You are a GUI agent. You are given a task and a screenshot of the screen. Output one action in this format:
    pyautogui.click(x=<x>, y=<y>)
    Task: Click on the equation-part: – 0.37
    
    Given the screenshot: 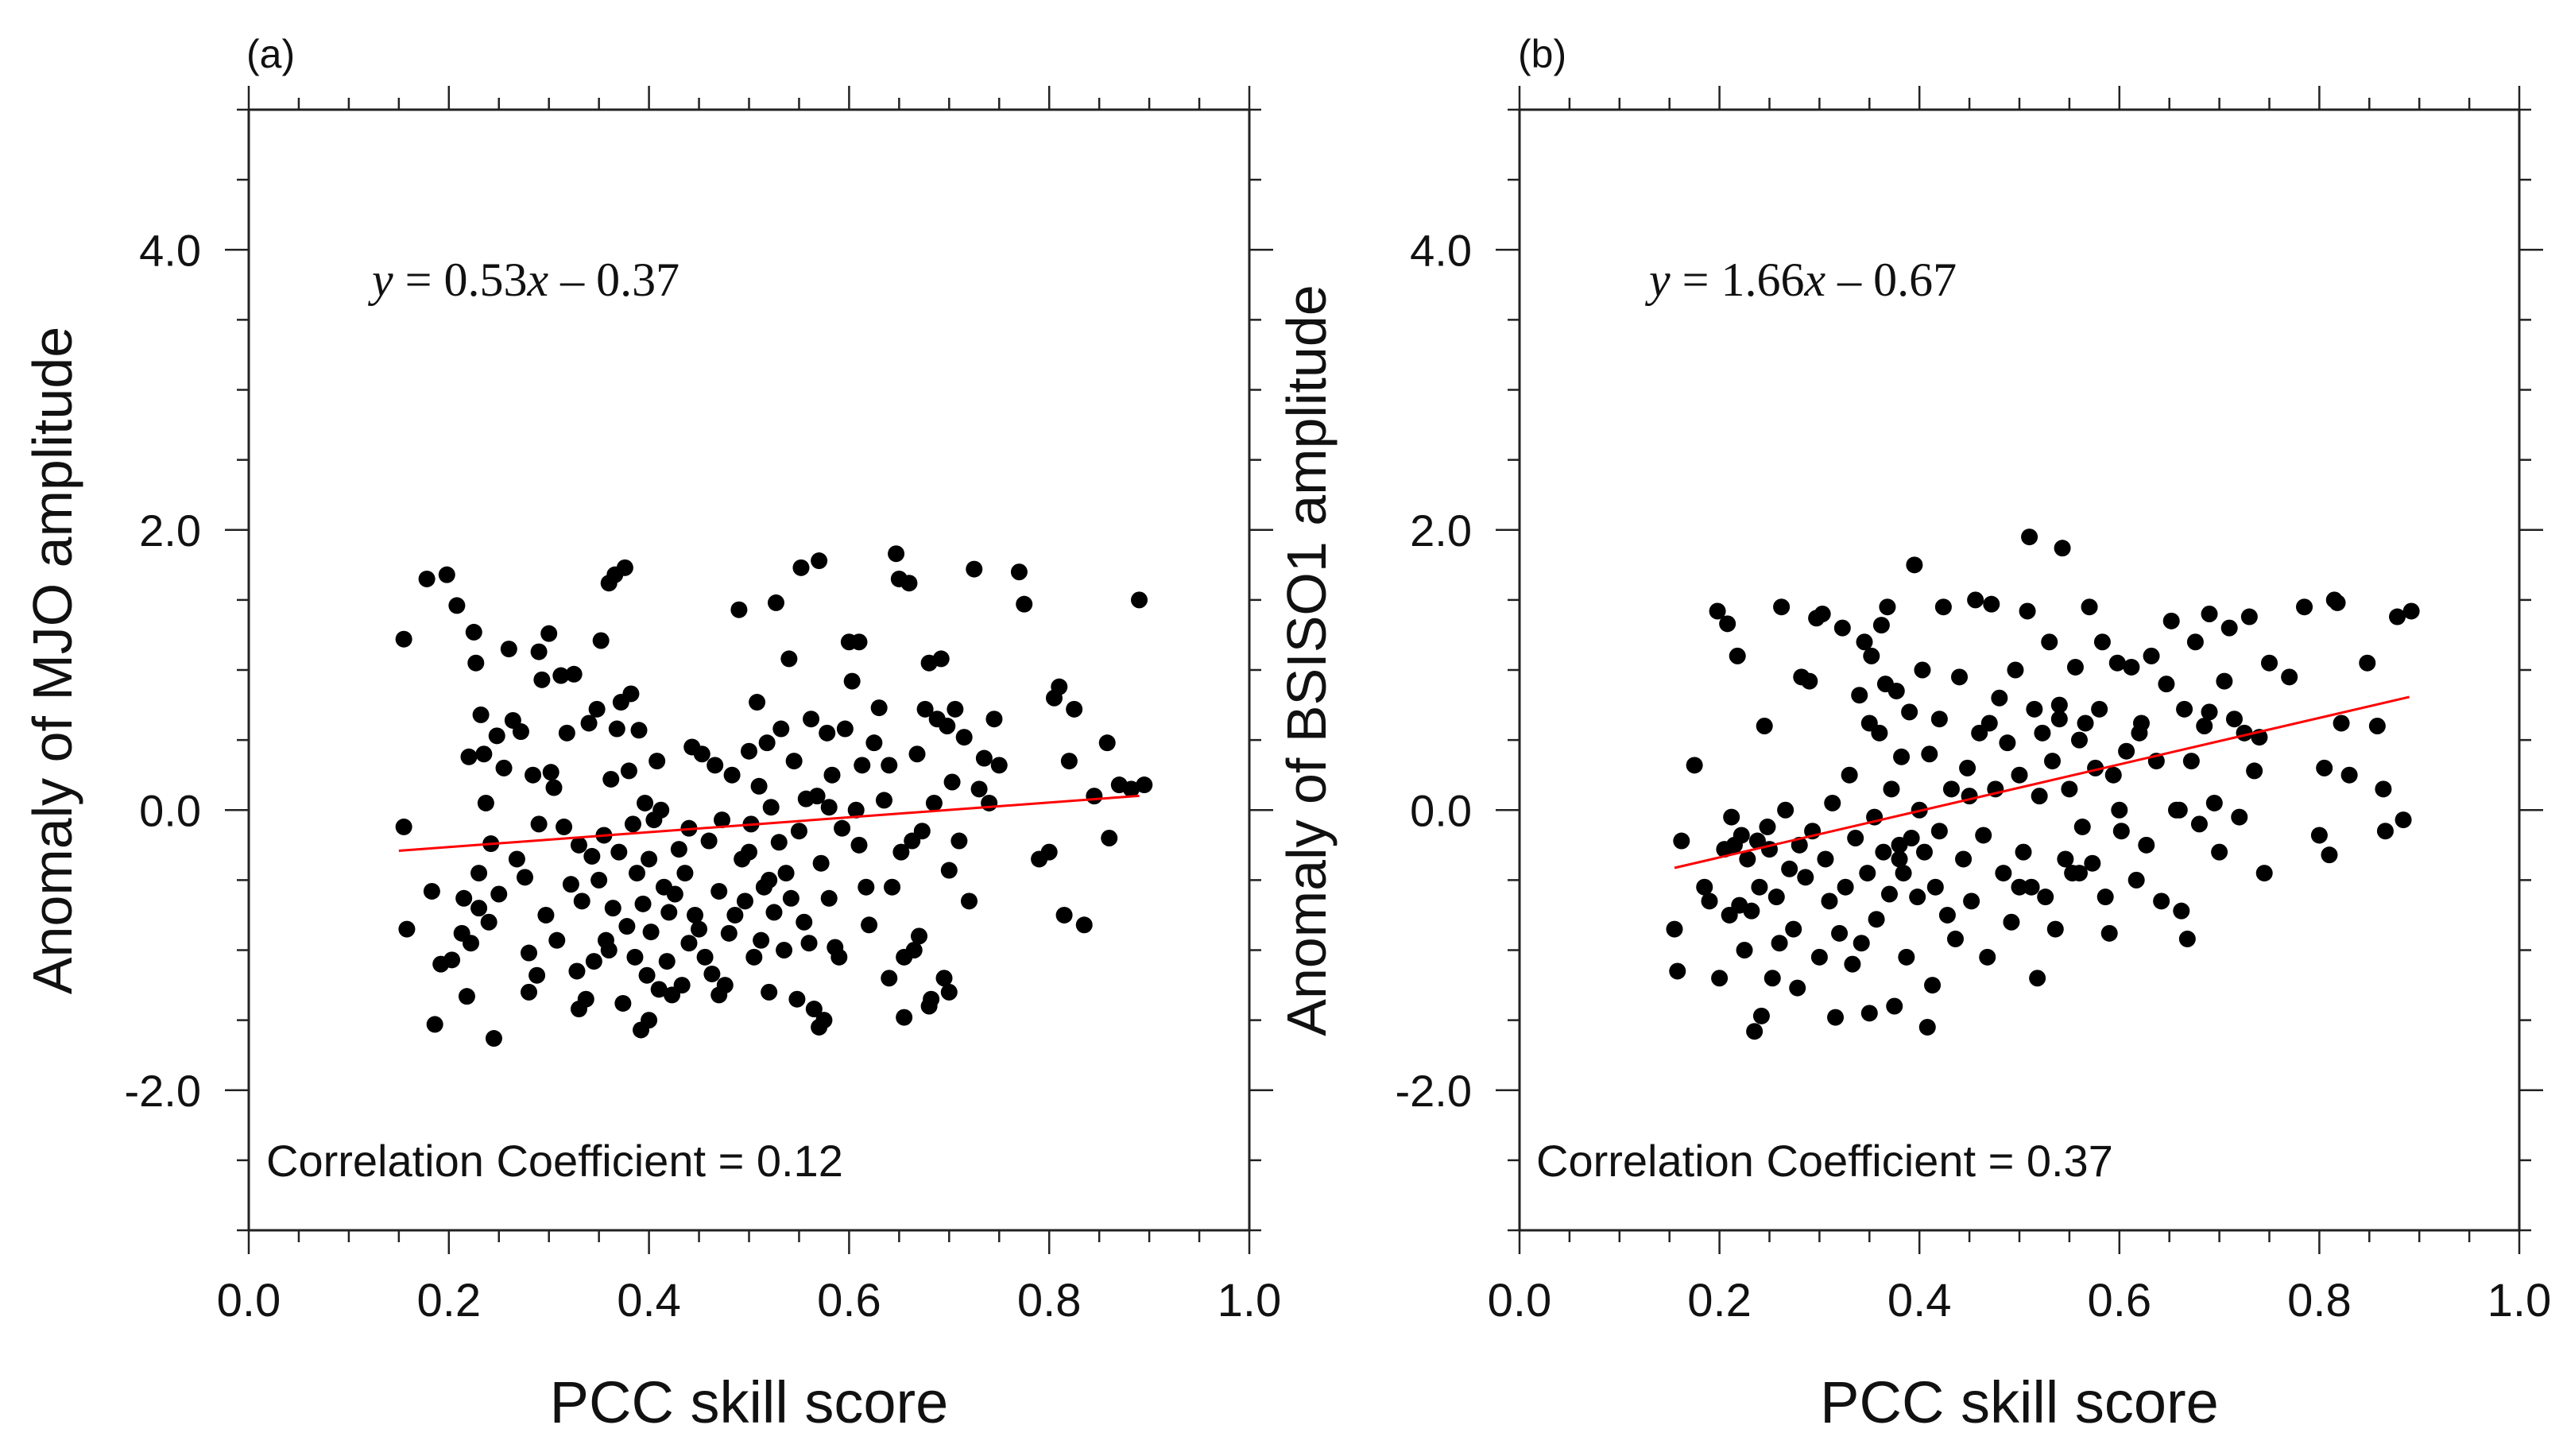 What is the action you would take?
    pyautogui.click(x=613, y=280)
    